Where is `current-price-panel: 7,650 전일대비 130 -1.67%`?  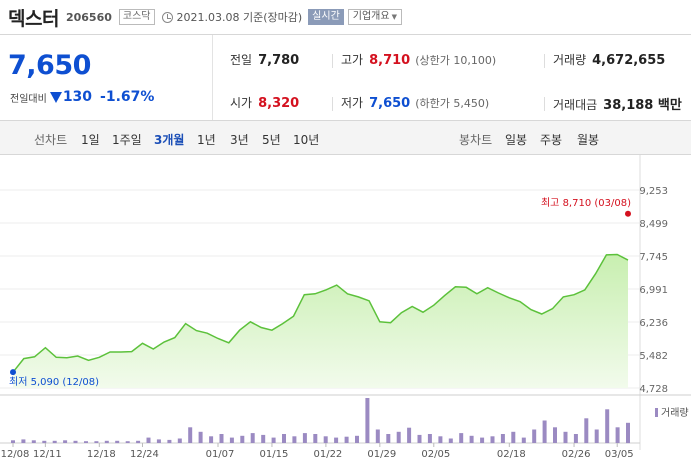
current-price-panel: 7,650 전일대비 130 -1.67% is located at coordinates (106, 78).